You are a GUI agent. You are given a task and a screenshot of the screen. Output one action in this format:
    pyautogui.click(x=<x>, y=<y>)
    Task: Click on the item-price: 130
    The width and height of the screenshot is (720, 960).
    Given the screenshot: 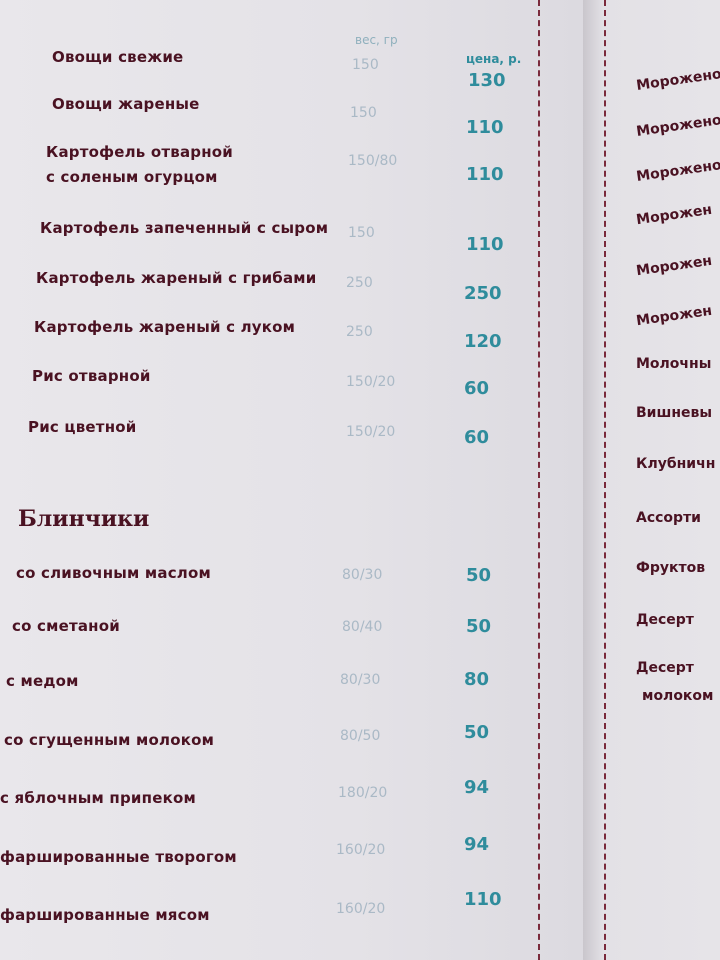 What is the action you would take?
    pyautogui.click(x=487, y=80)
    